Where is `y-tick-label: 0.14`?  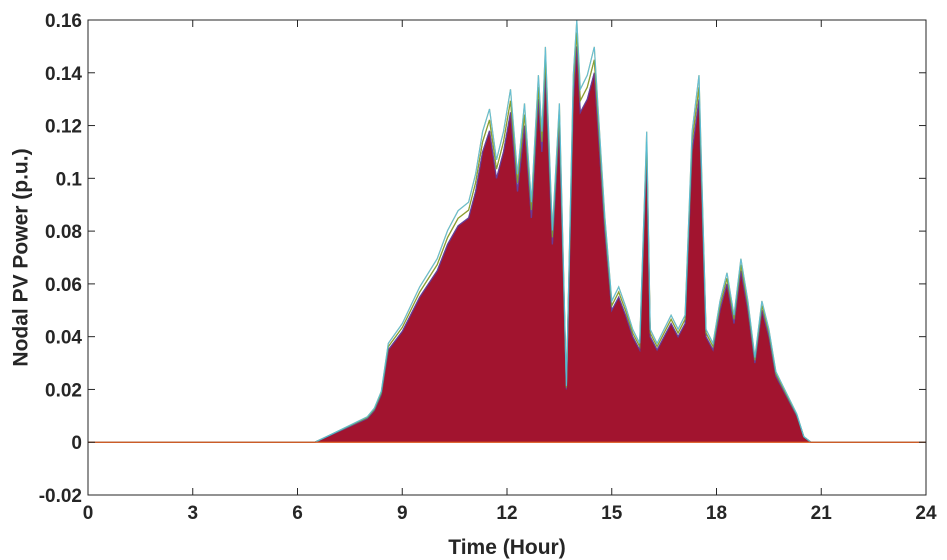
y-tick-label: 0.14 is located at coordinates (63, 74).